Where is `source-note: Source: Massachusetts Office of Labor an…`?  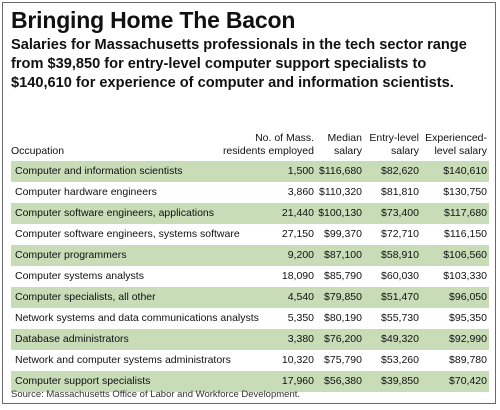 source-note: Source: Massachusetts Office of Labor an… is located at coordinates (156, 394).